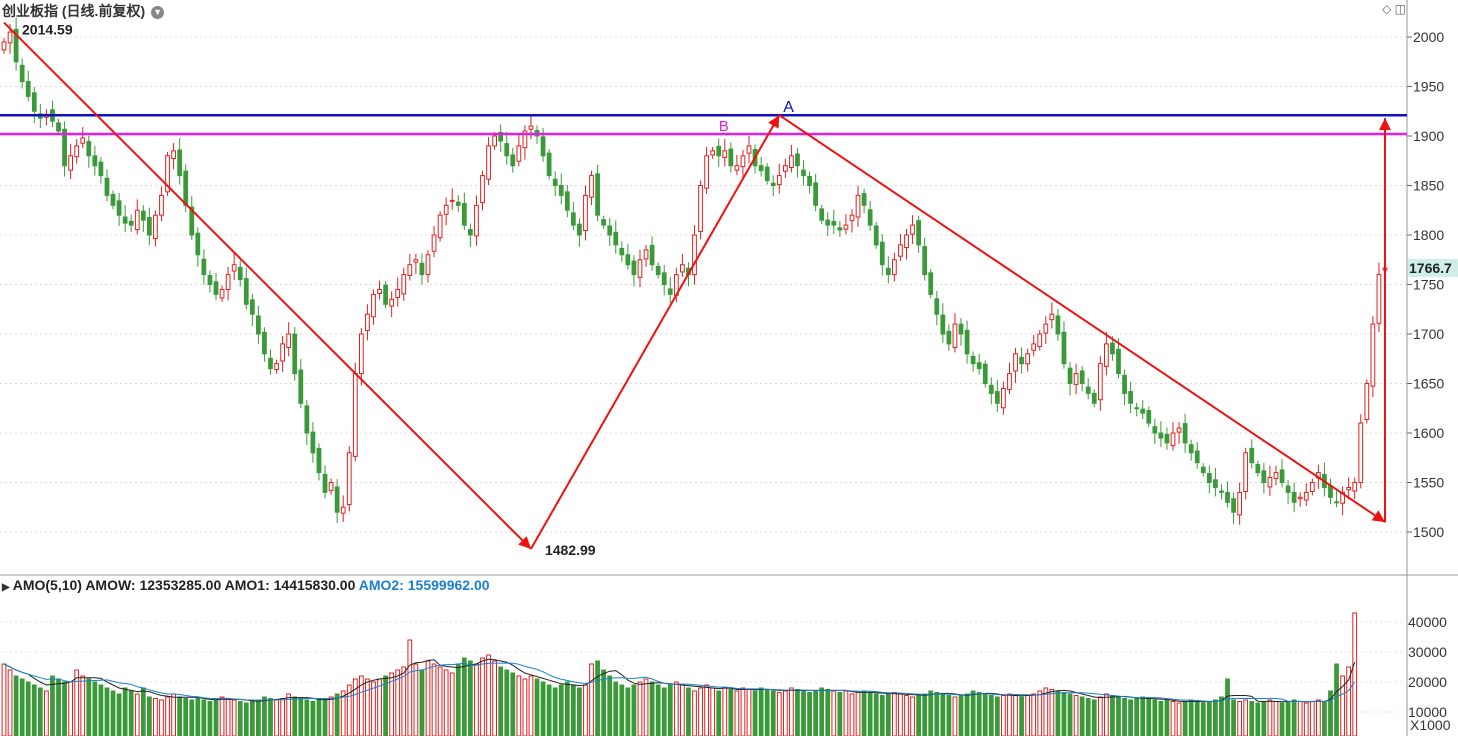  Describe the element at coordinates (1378, 516) in the screenshot. I see `trend-arrow-head` at that location.